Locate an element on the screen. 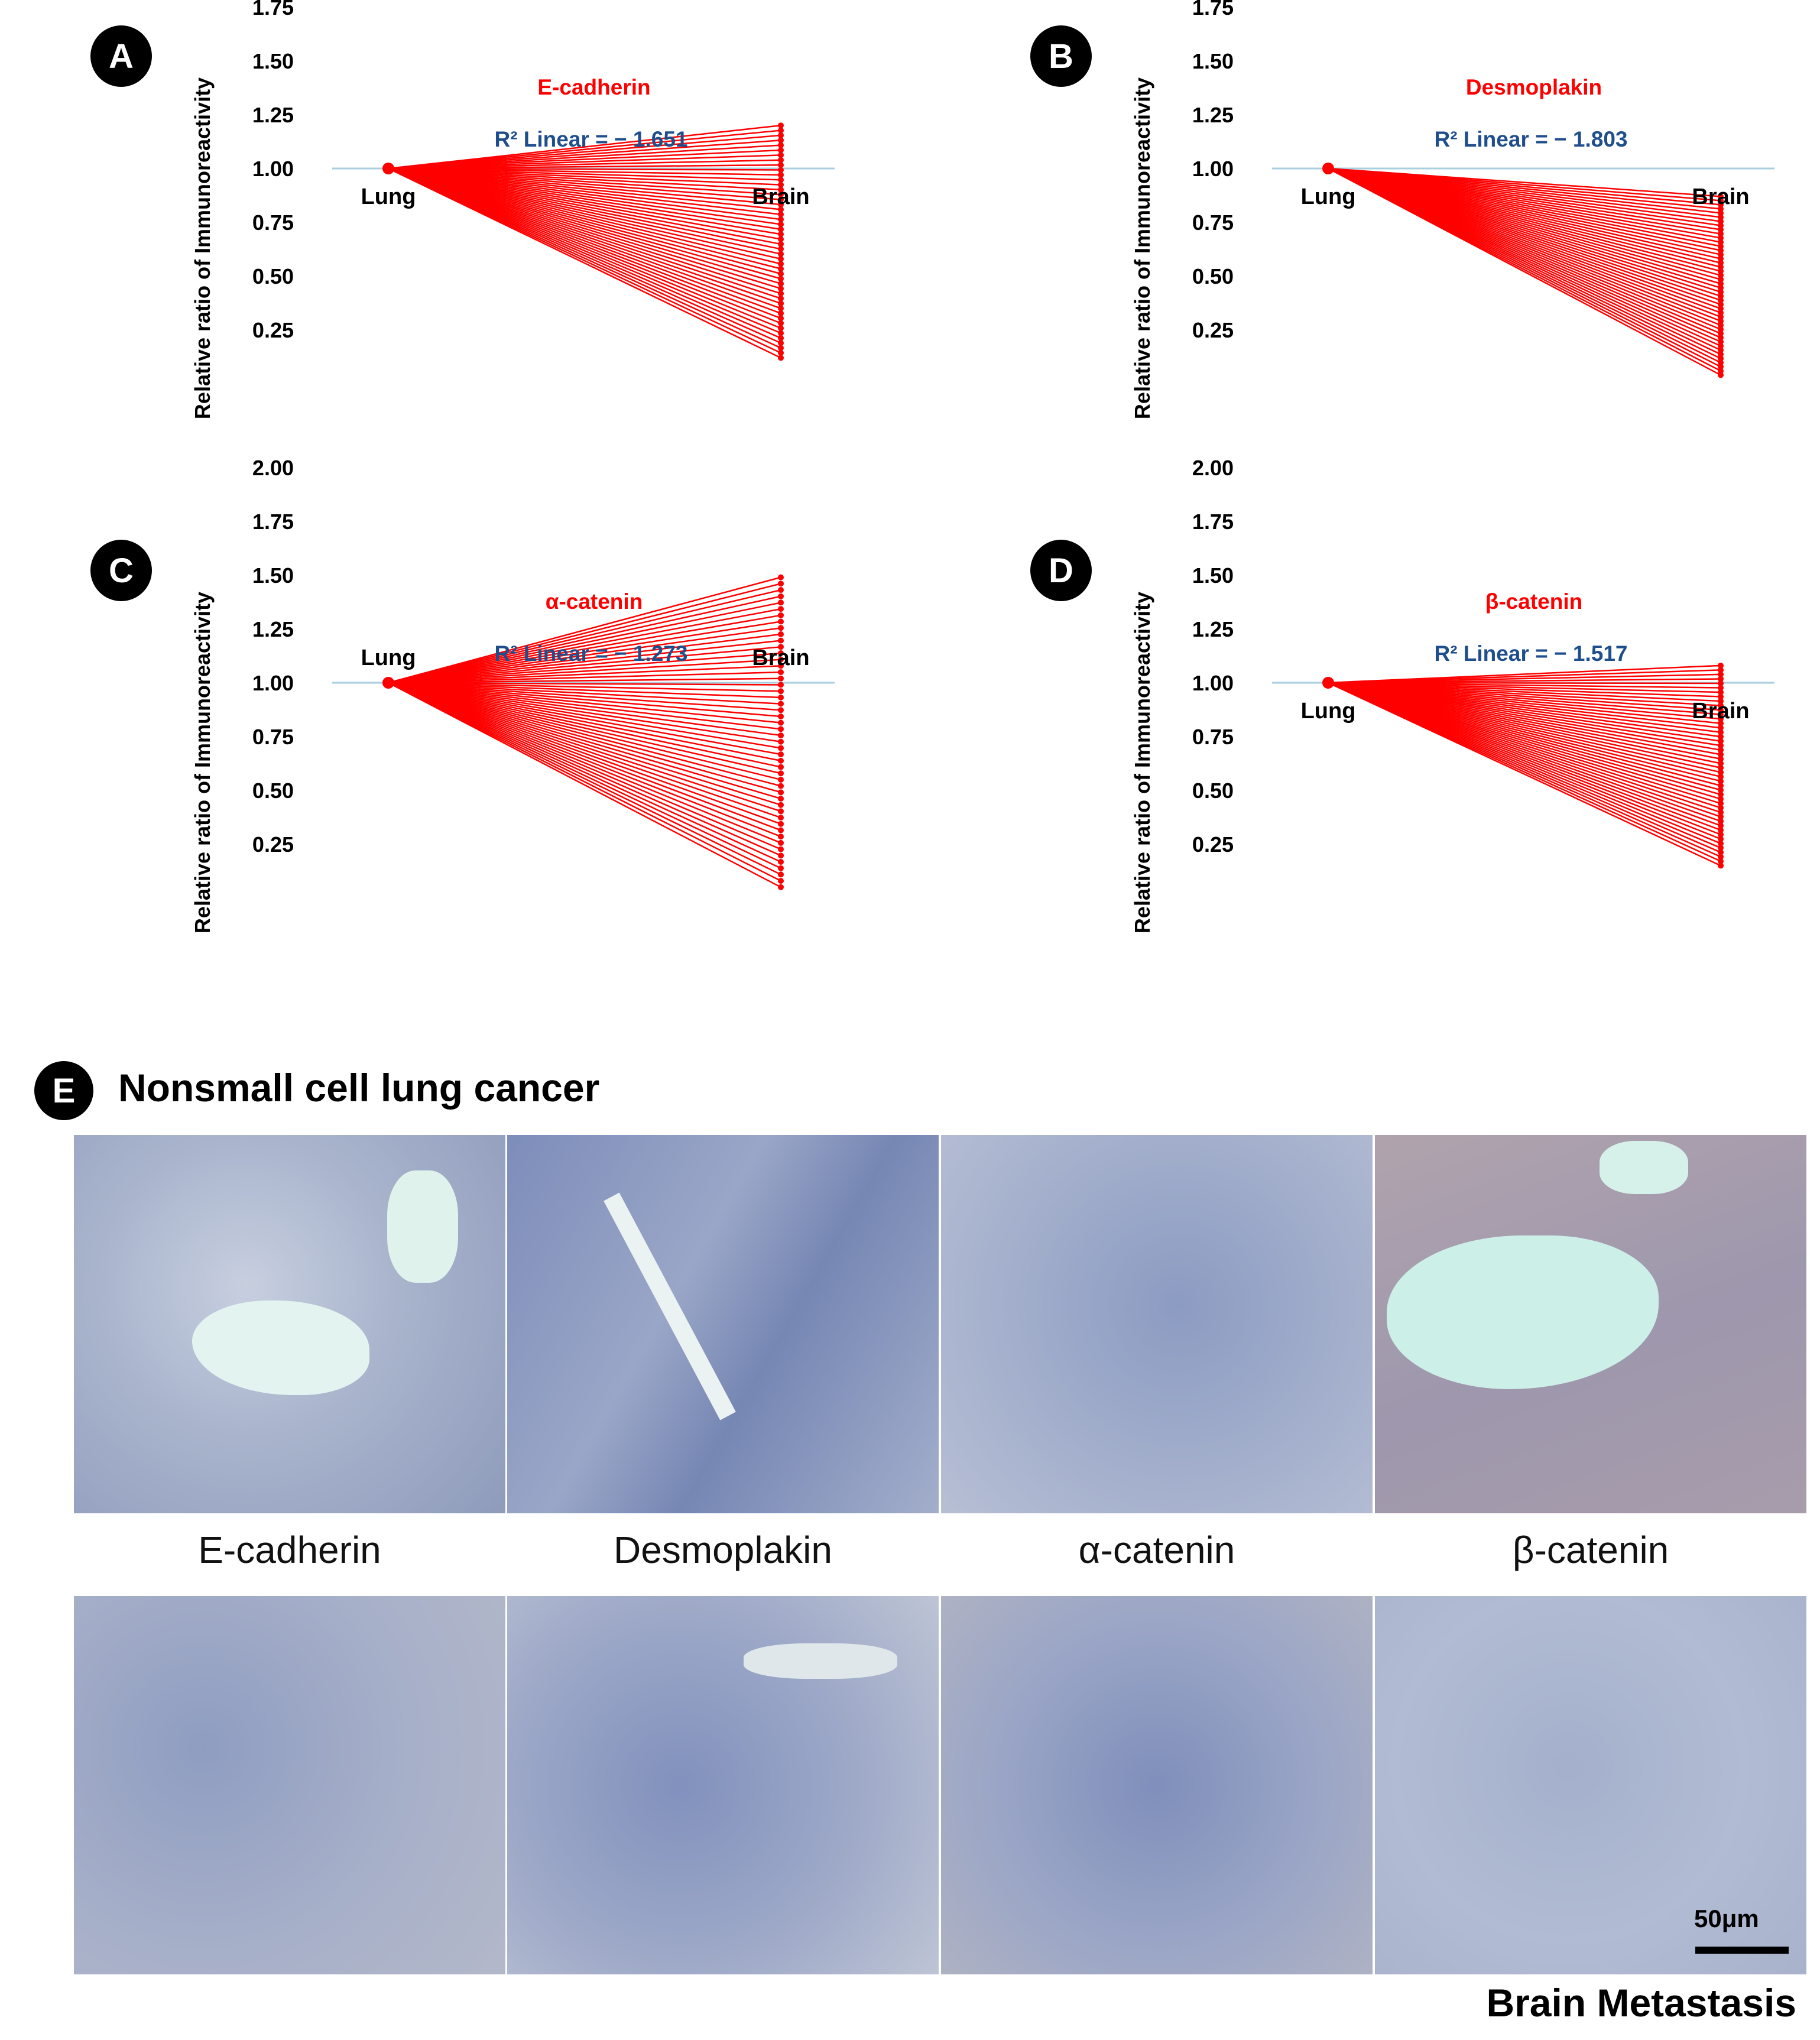  y-axis-title: Relative ratio of Immunoreactivity is located at coordinates (1142, 248).